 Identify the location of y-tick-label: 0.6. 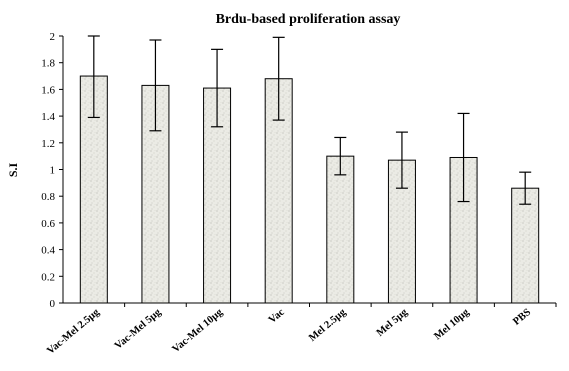
(48, 224).